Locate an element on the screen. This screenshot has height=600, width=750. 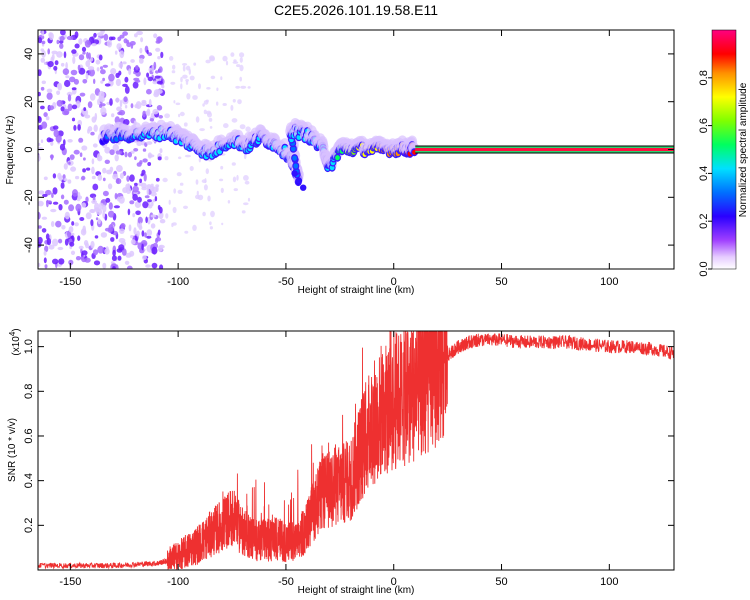
colorbar-tick-label: 0.2 is located at coordinates (704, 221).